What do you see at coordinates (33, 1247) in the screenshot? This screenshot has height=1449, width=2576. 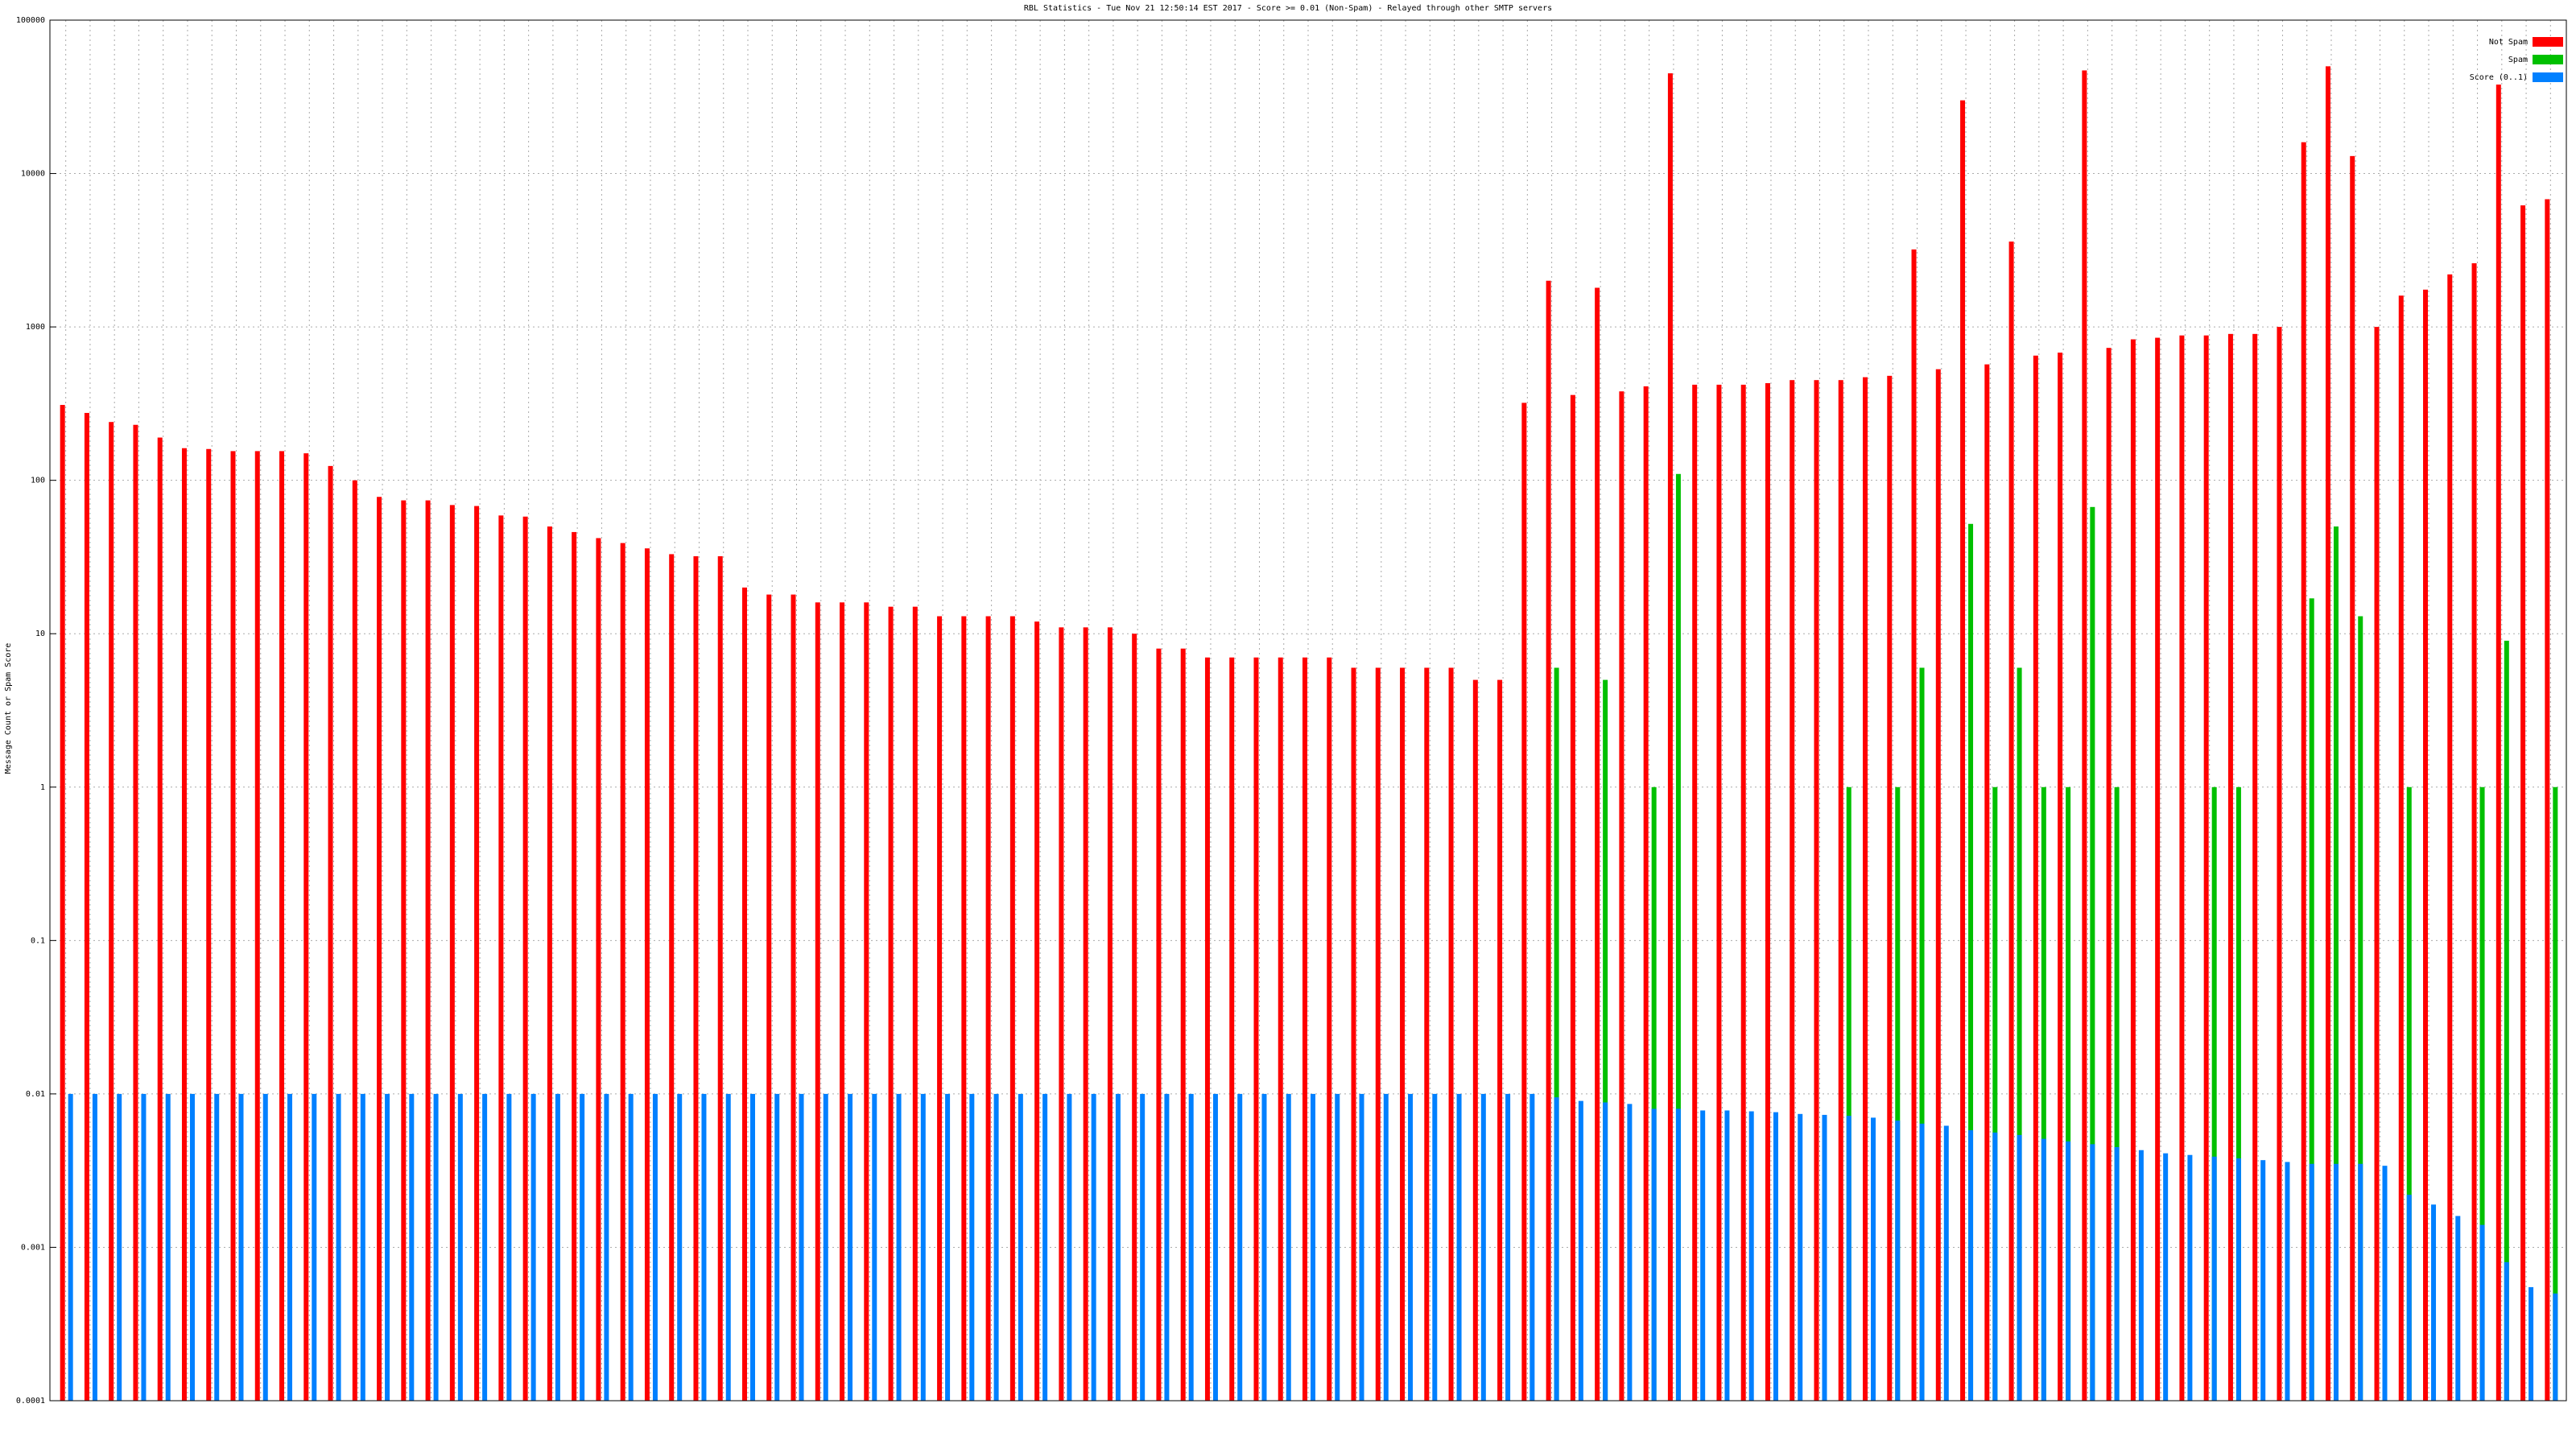 I see `y-tick-label: 0.001` at bounding box center [33, 1247].